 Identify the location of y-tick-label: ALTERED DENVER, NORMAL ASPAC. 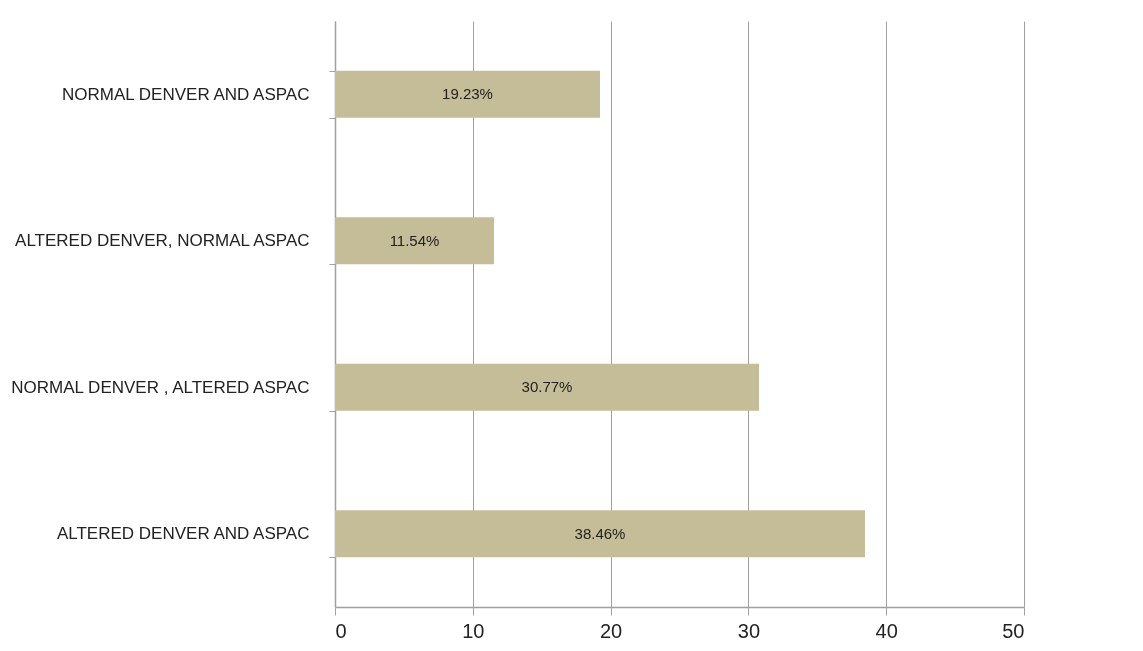
(162, 241).